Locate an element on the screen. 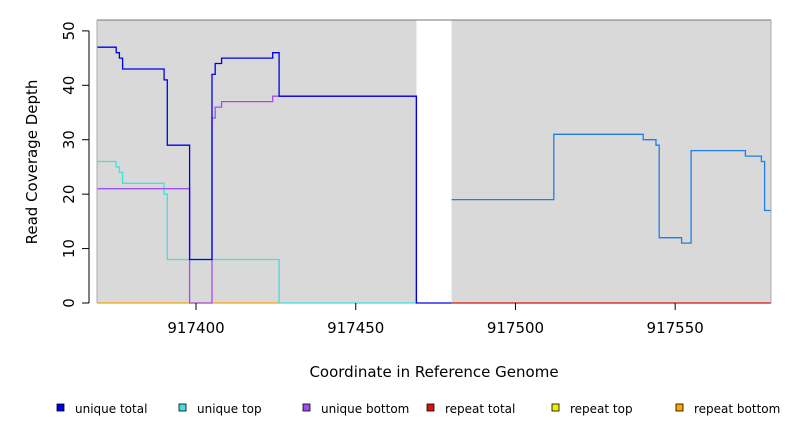 This screenshot has height=432, width=792. legend-label: repeat bottom is located at coordinates (737, 409).